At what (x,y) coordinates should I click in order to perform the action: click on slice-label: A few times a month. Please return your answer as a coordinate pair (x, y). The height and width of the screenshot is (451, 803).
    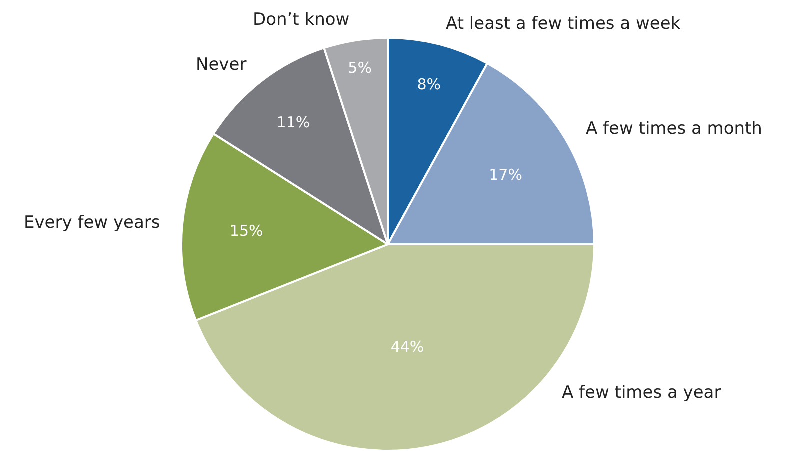
    Looking at the image, I should click on (674, 129).